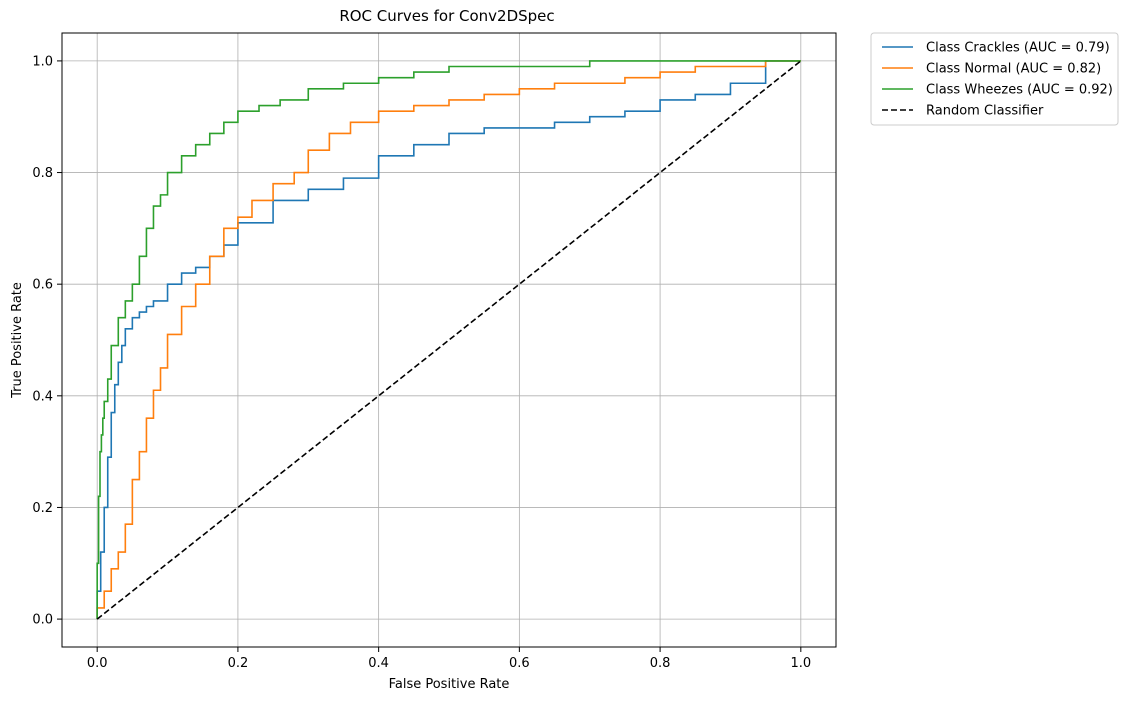  Describe the element at coordinates (1019, 90) in the screenshot. I see `legend-label-class-wheezes: Class Wheezes (AUC = 0.92)` at that location.